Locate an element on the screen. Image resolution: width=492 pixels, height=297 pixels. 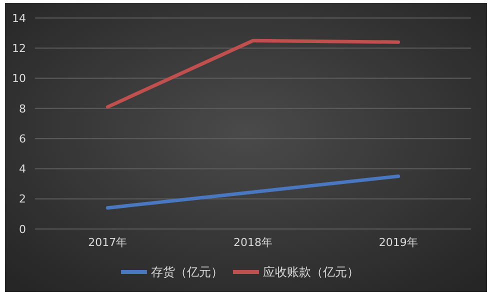
legend-label: 存货（亿元） is located at coordinates (187, 272).